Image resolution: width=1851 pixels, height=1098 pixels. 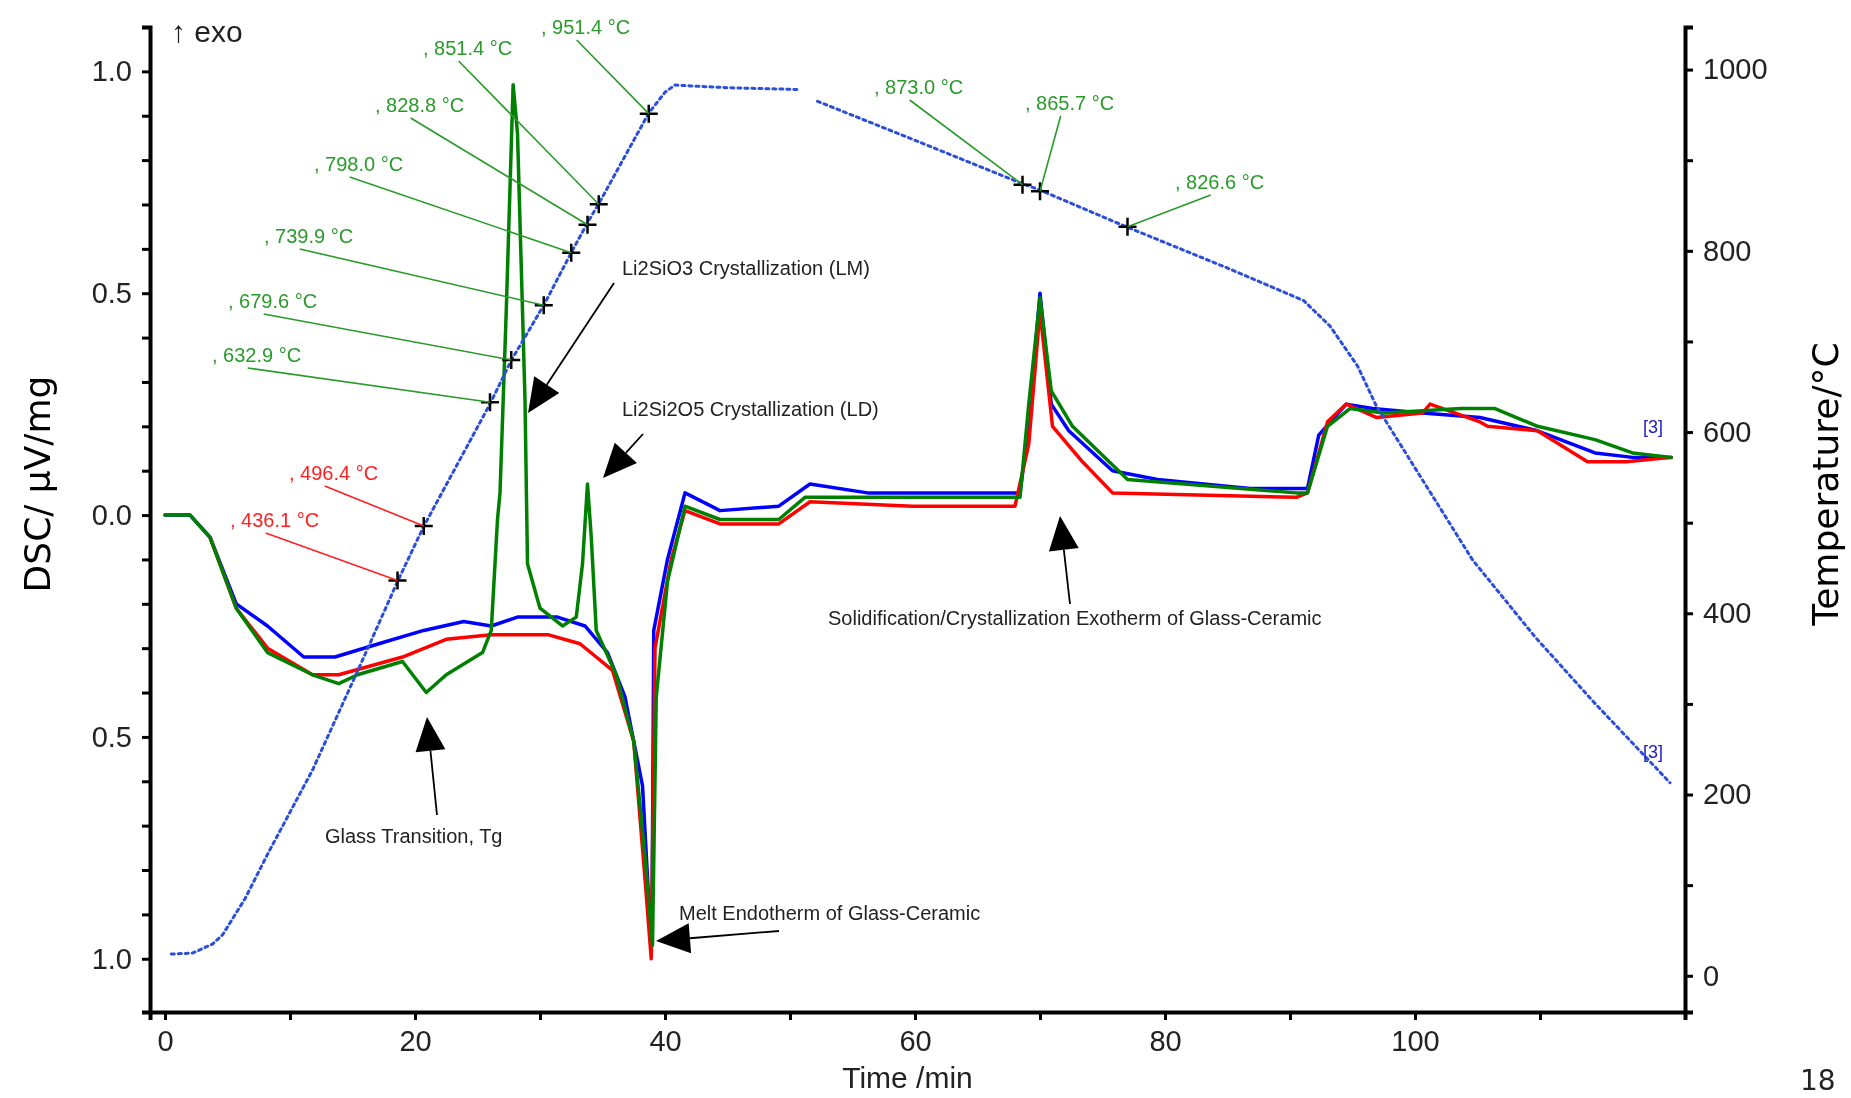 What do you see at coordinates (1711, 975) in the screenshot?
I see `y2-tick-label: 0` at bounding box center [1711, 975].